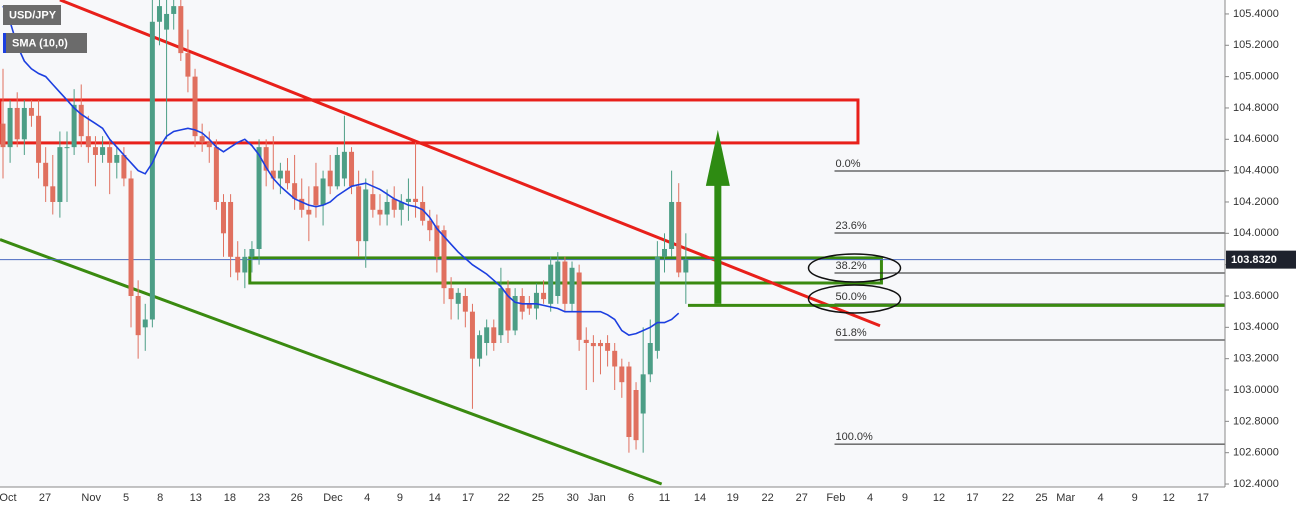  Describe the element at coordinates (847, 164) in the screenshot. I see `fib-label: 0.0%` at that location.